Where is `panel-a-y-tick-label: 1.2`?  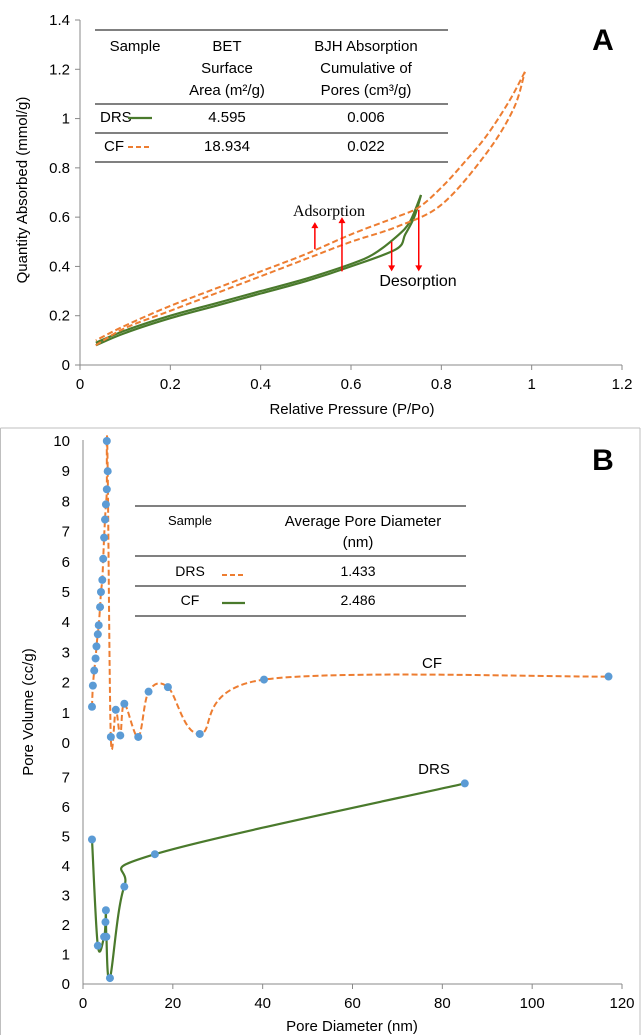 panel-a-y-tick-label: 1.2 is located at coordinates (59, 69).